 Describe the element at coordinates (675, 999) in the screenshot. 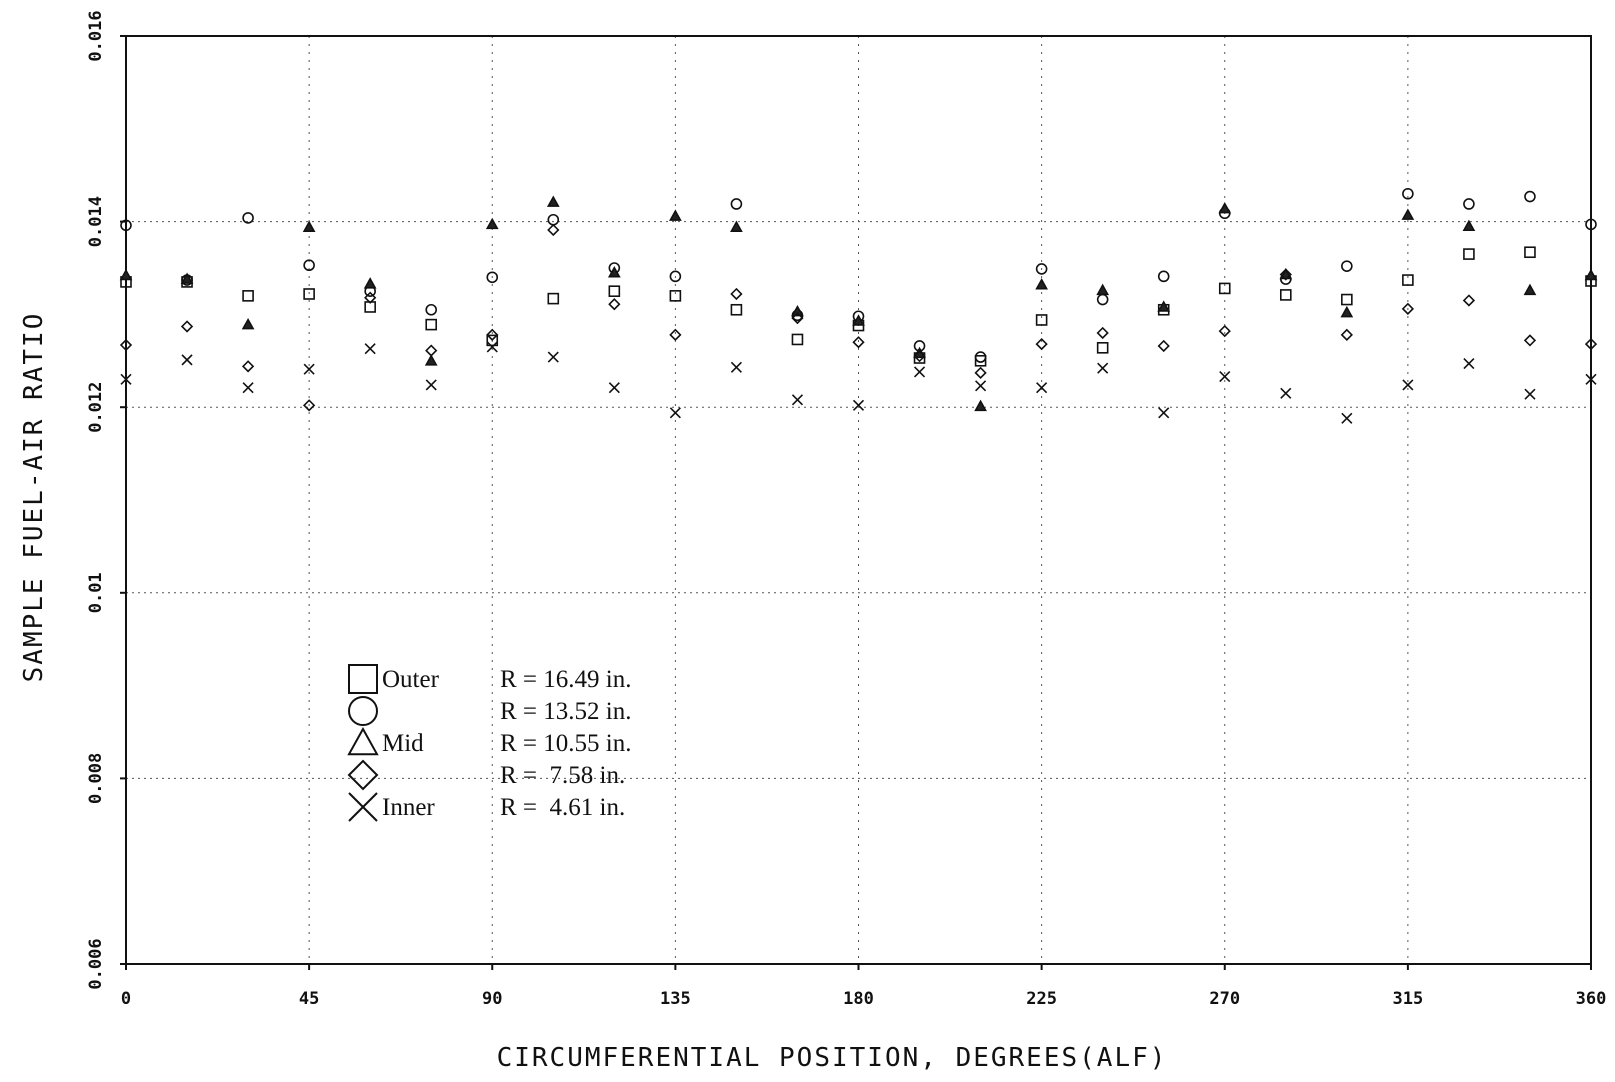

I see `x-tick-label: 135` at that location.